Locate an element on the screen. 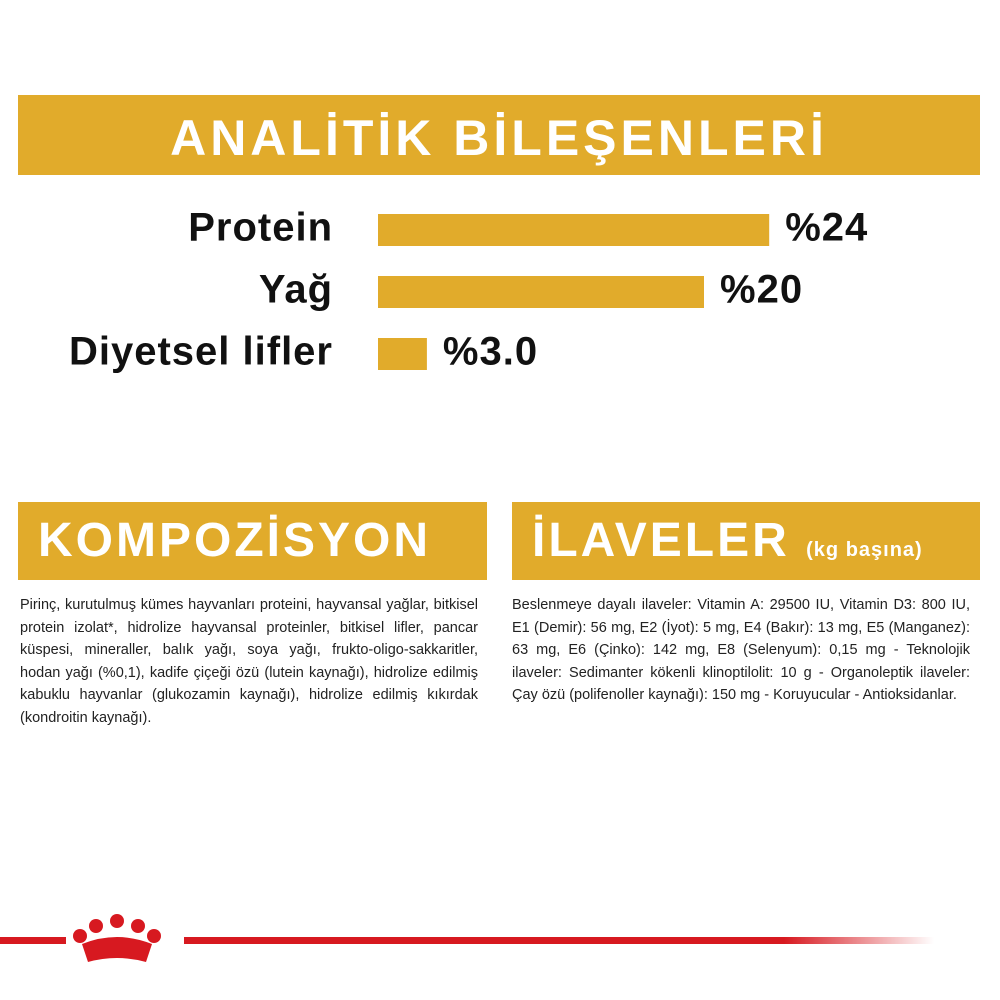 The width and height of the screenshot is (1000, 1000). additives-heading: İLAVELER (kg başına) is located at coordinates (746, 545).